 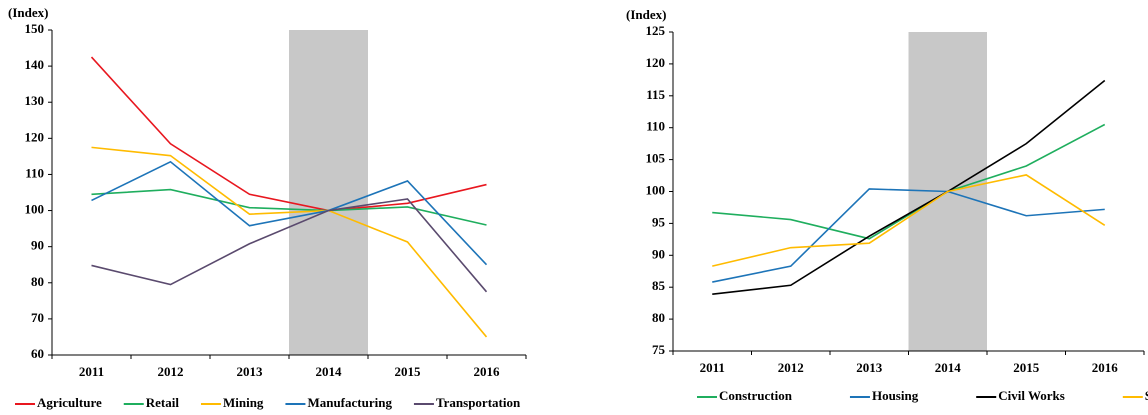 I want to click on y-tick-label: 60, so click(x=37, y=353).